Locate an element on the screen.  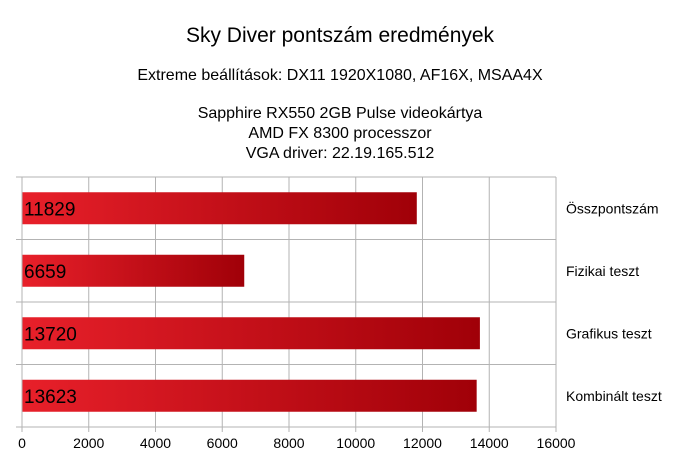
data-label: 6659 is located at coordinates (45, 272).